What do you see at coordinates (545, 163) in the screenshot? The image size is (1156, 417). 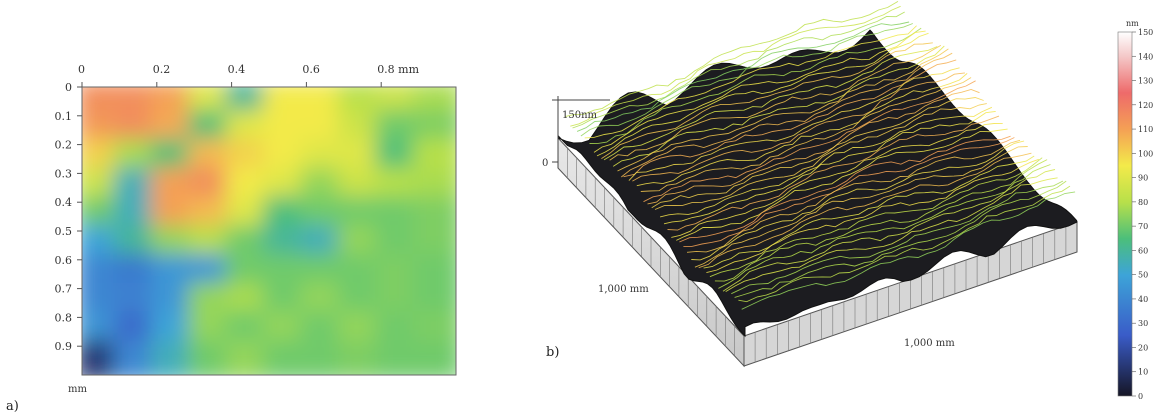 I see `surface-z-zero: 0` at bounding box center [545, 163].